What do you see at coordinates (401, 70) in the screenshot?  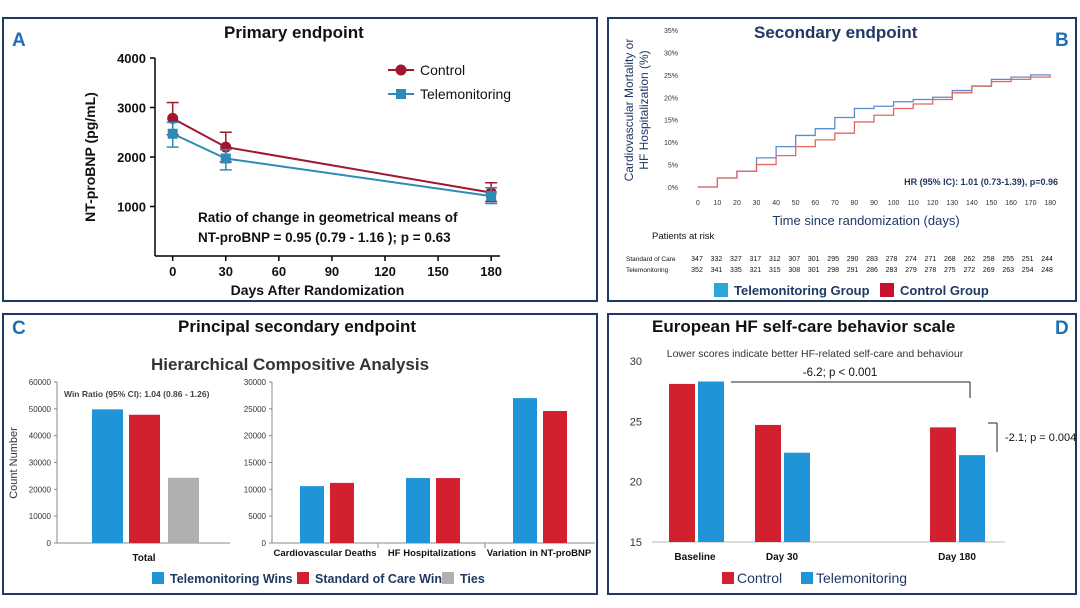 I see `legend-marker-control` at bounding box center [401, 70].